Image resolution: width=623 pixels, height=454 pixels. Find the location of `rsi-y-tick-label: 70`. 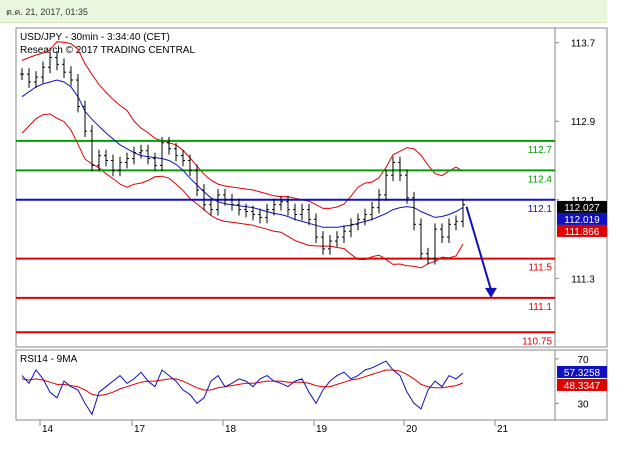

rsi-y-tick-label: 70 is located at coordinates (583, 360).